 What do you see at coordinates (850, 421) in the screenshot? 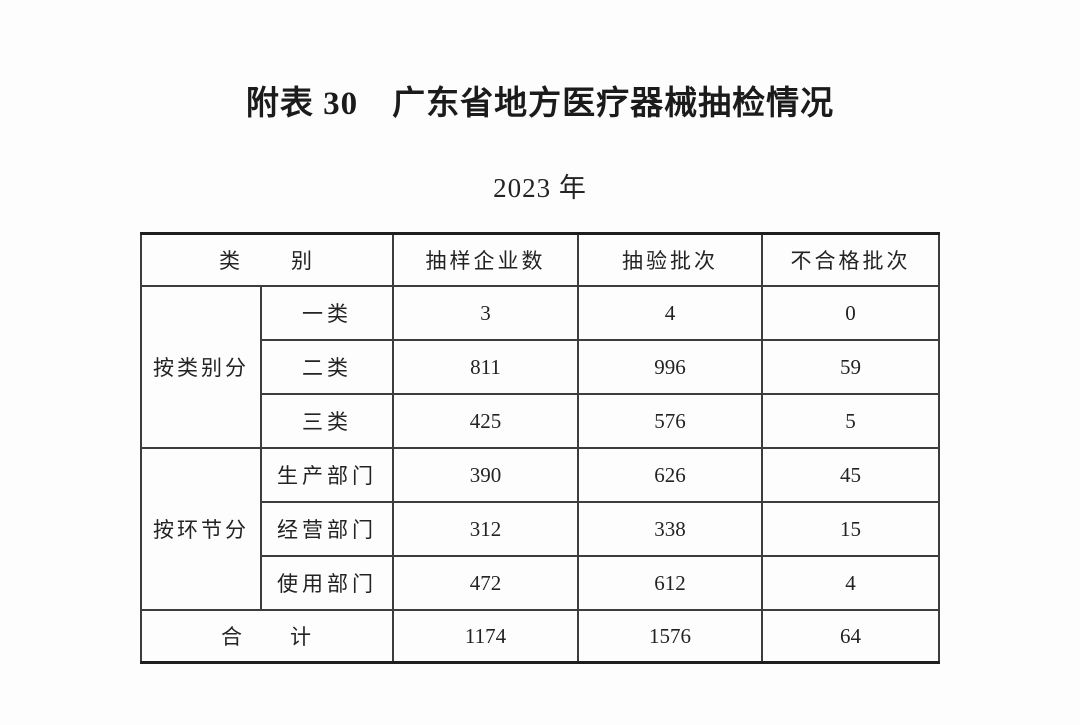
I see `cell-value: 5` at bounding box center [850, 421].